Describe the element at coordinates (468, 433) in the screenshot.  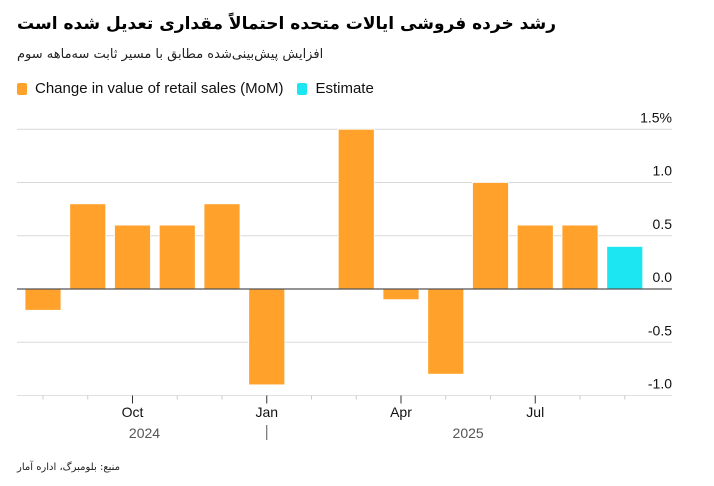
I see `year-label: 2025` at that location.